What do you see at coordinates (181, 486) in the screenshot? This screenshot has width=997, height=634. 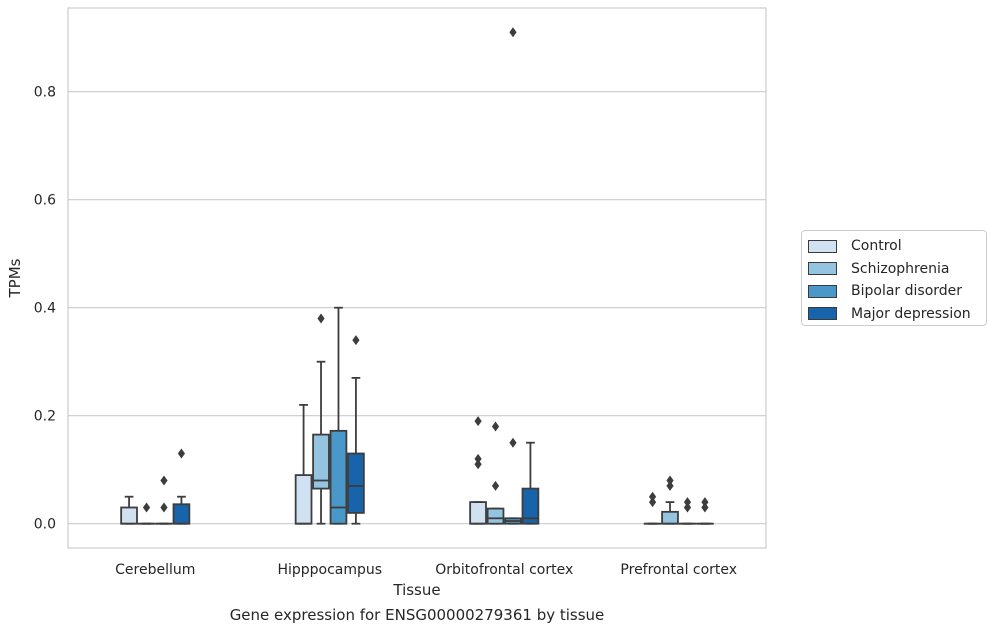 I see `box-major-depression-cerebellum` at bounding box center [181, 486].